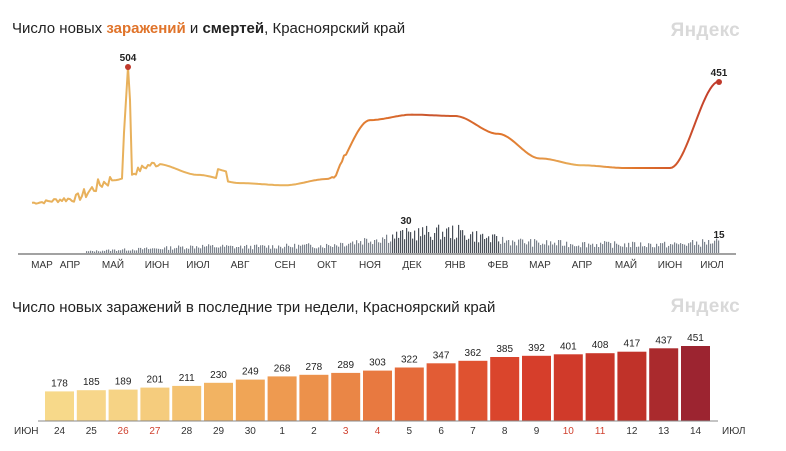  Describe the element at coordinates (705, 30) in the screenshot. I see `brand-logo-1: Яндекс` at that location.